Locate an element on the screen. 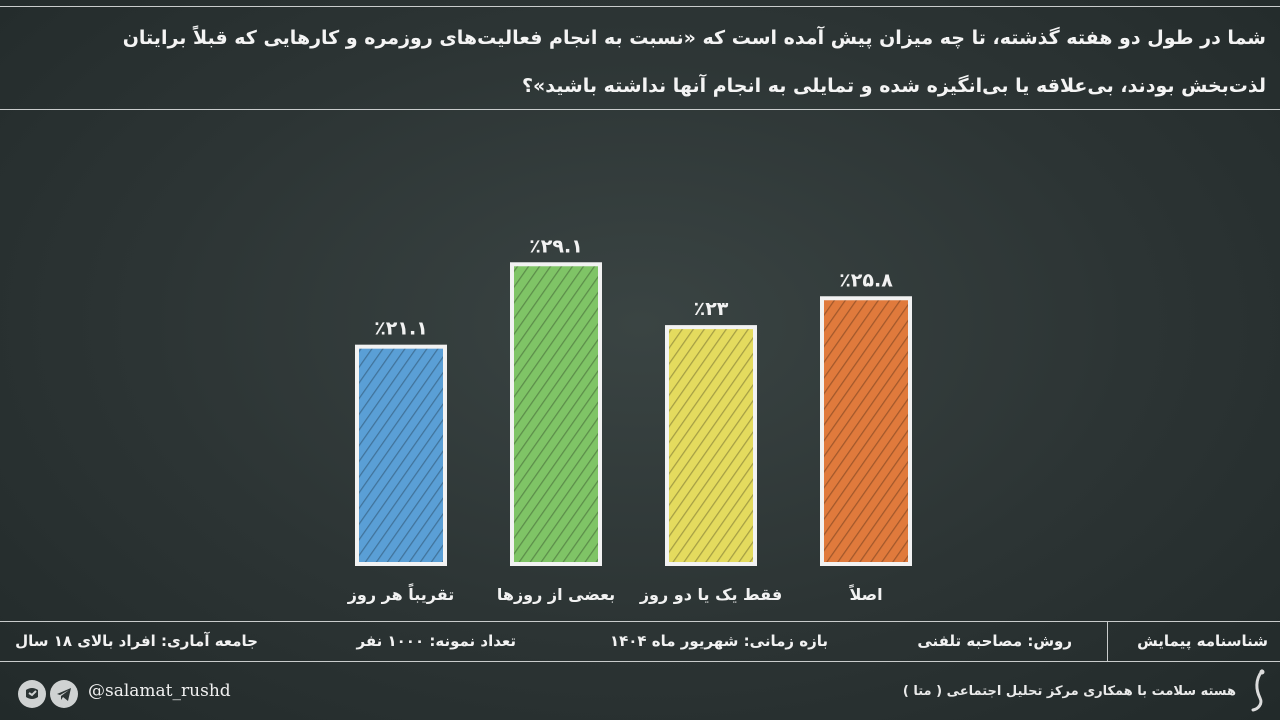  value-label-4: ٪۲۵.۸ is located at coordinates (866, 280).